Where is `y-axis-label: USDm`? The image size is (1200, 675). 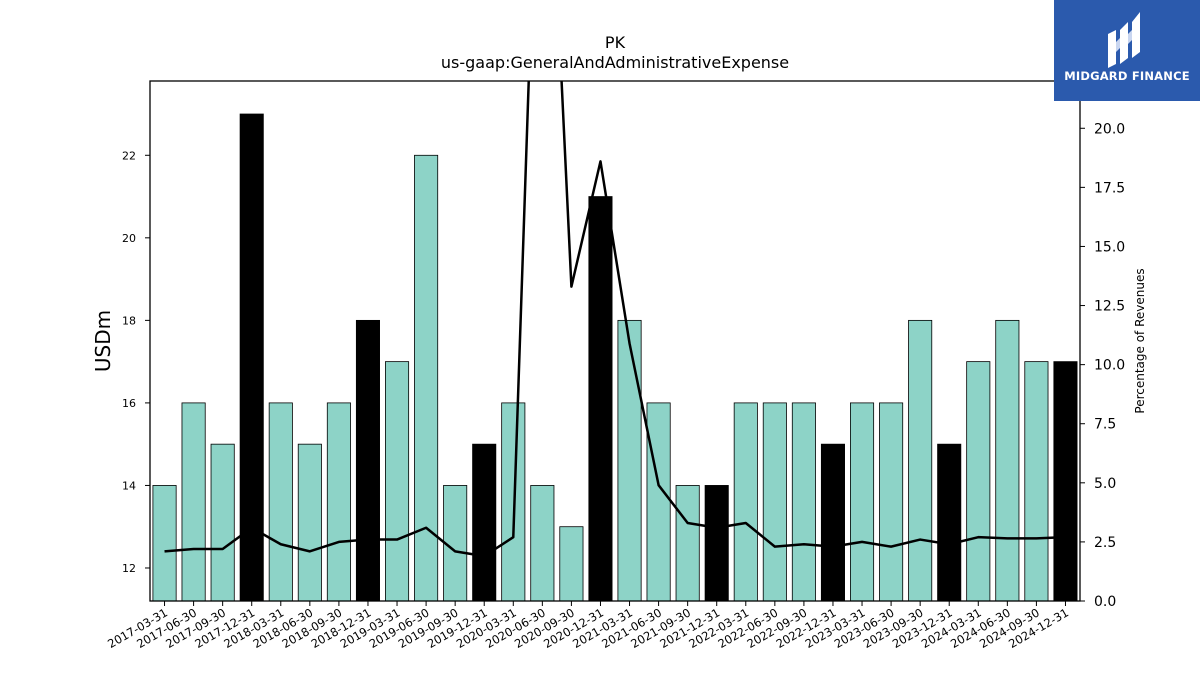
y-axis-label: USDm is located at coordinates (103, 341).